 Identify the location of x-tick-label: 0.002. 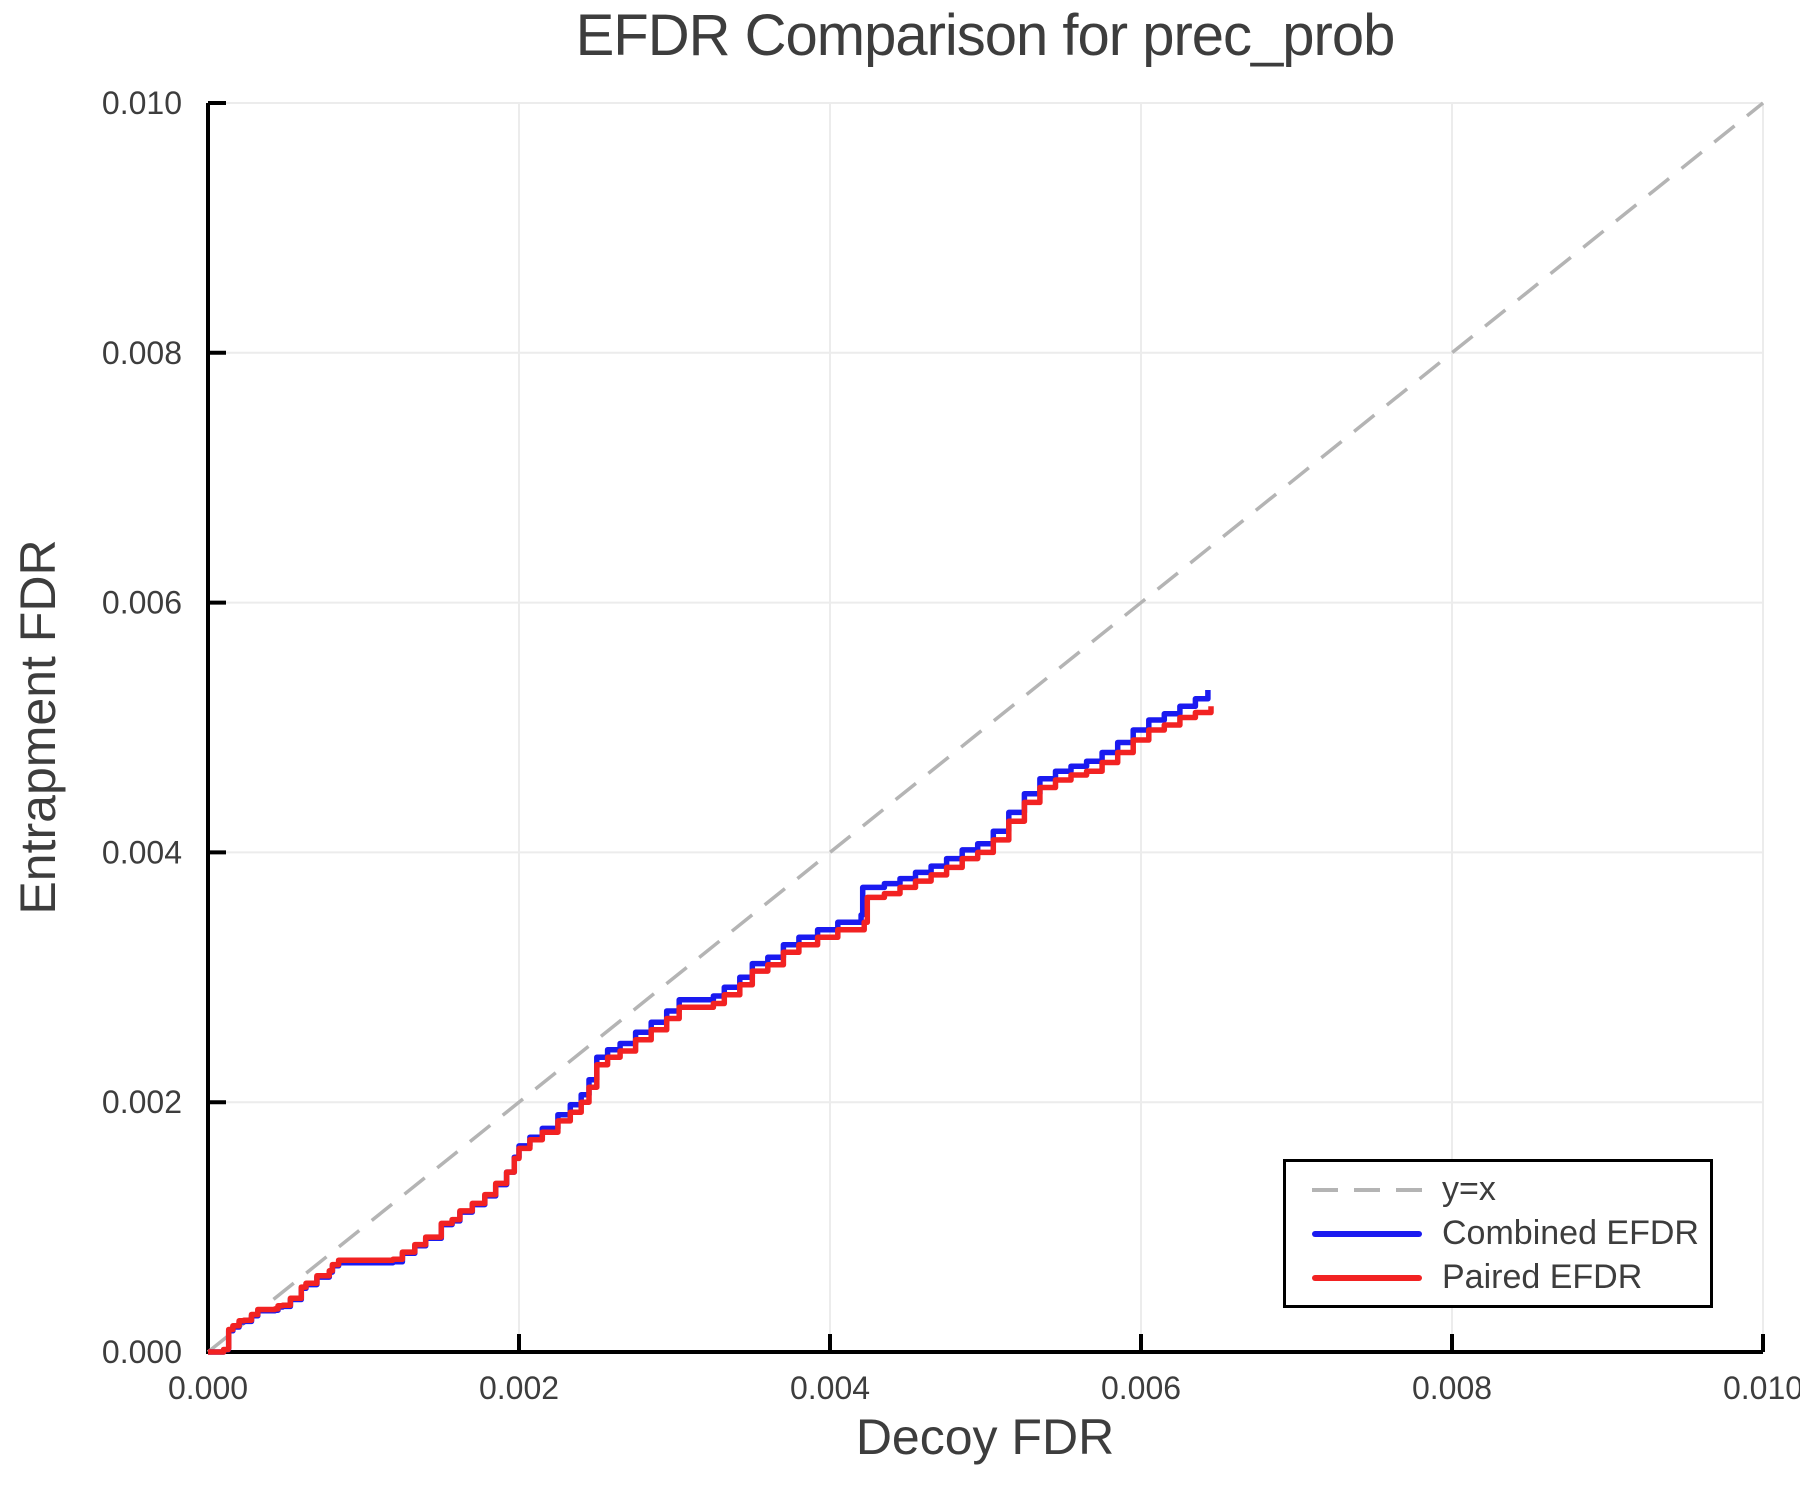
(519, 1388).